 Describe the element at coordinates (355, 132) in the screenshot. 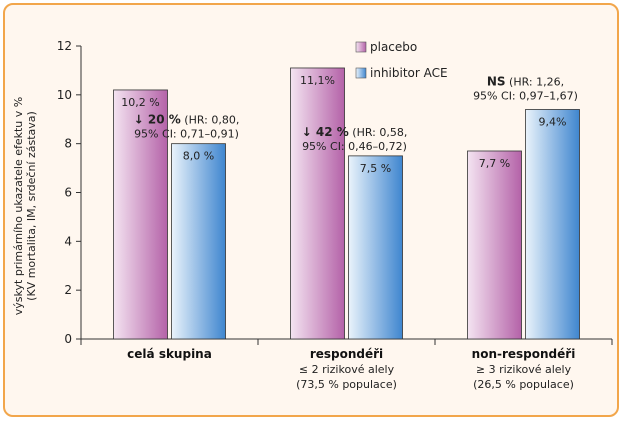

I see `annotation-line1: ↓ 42 % (HR: 0,58,` at that location.